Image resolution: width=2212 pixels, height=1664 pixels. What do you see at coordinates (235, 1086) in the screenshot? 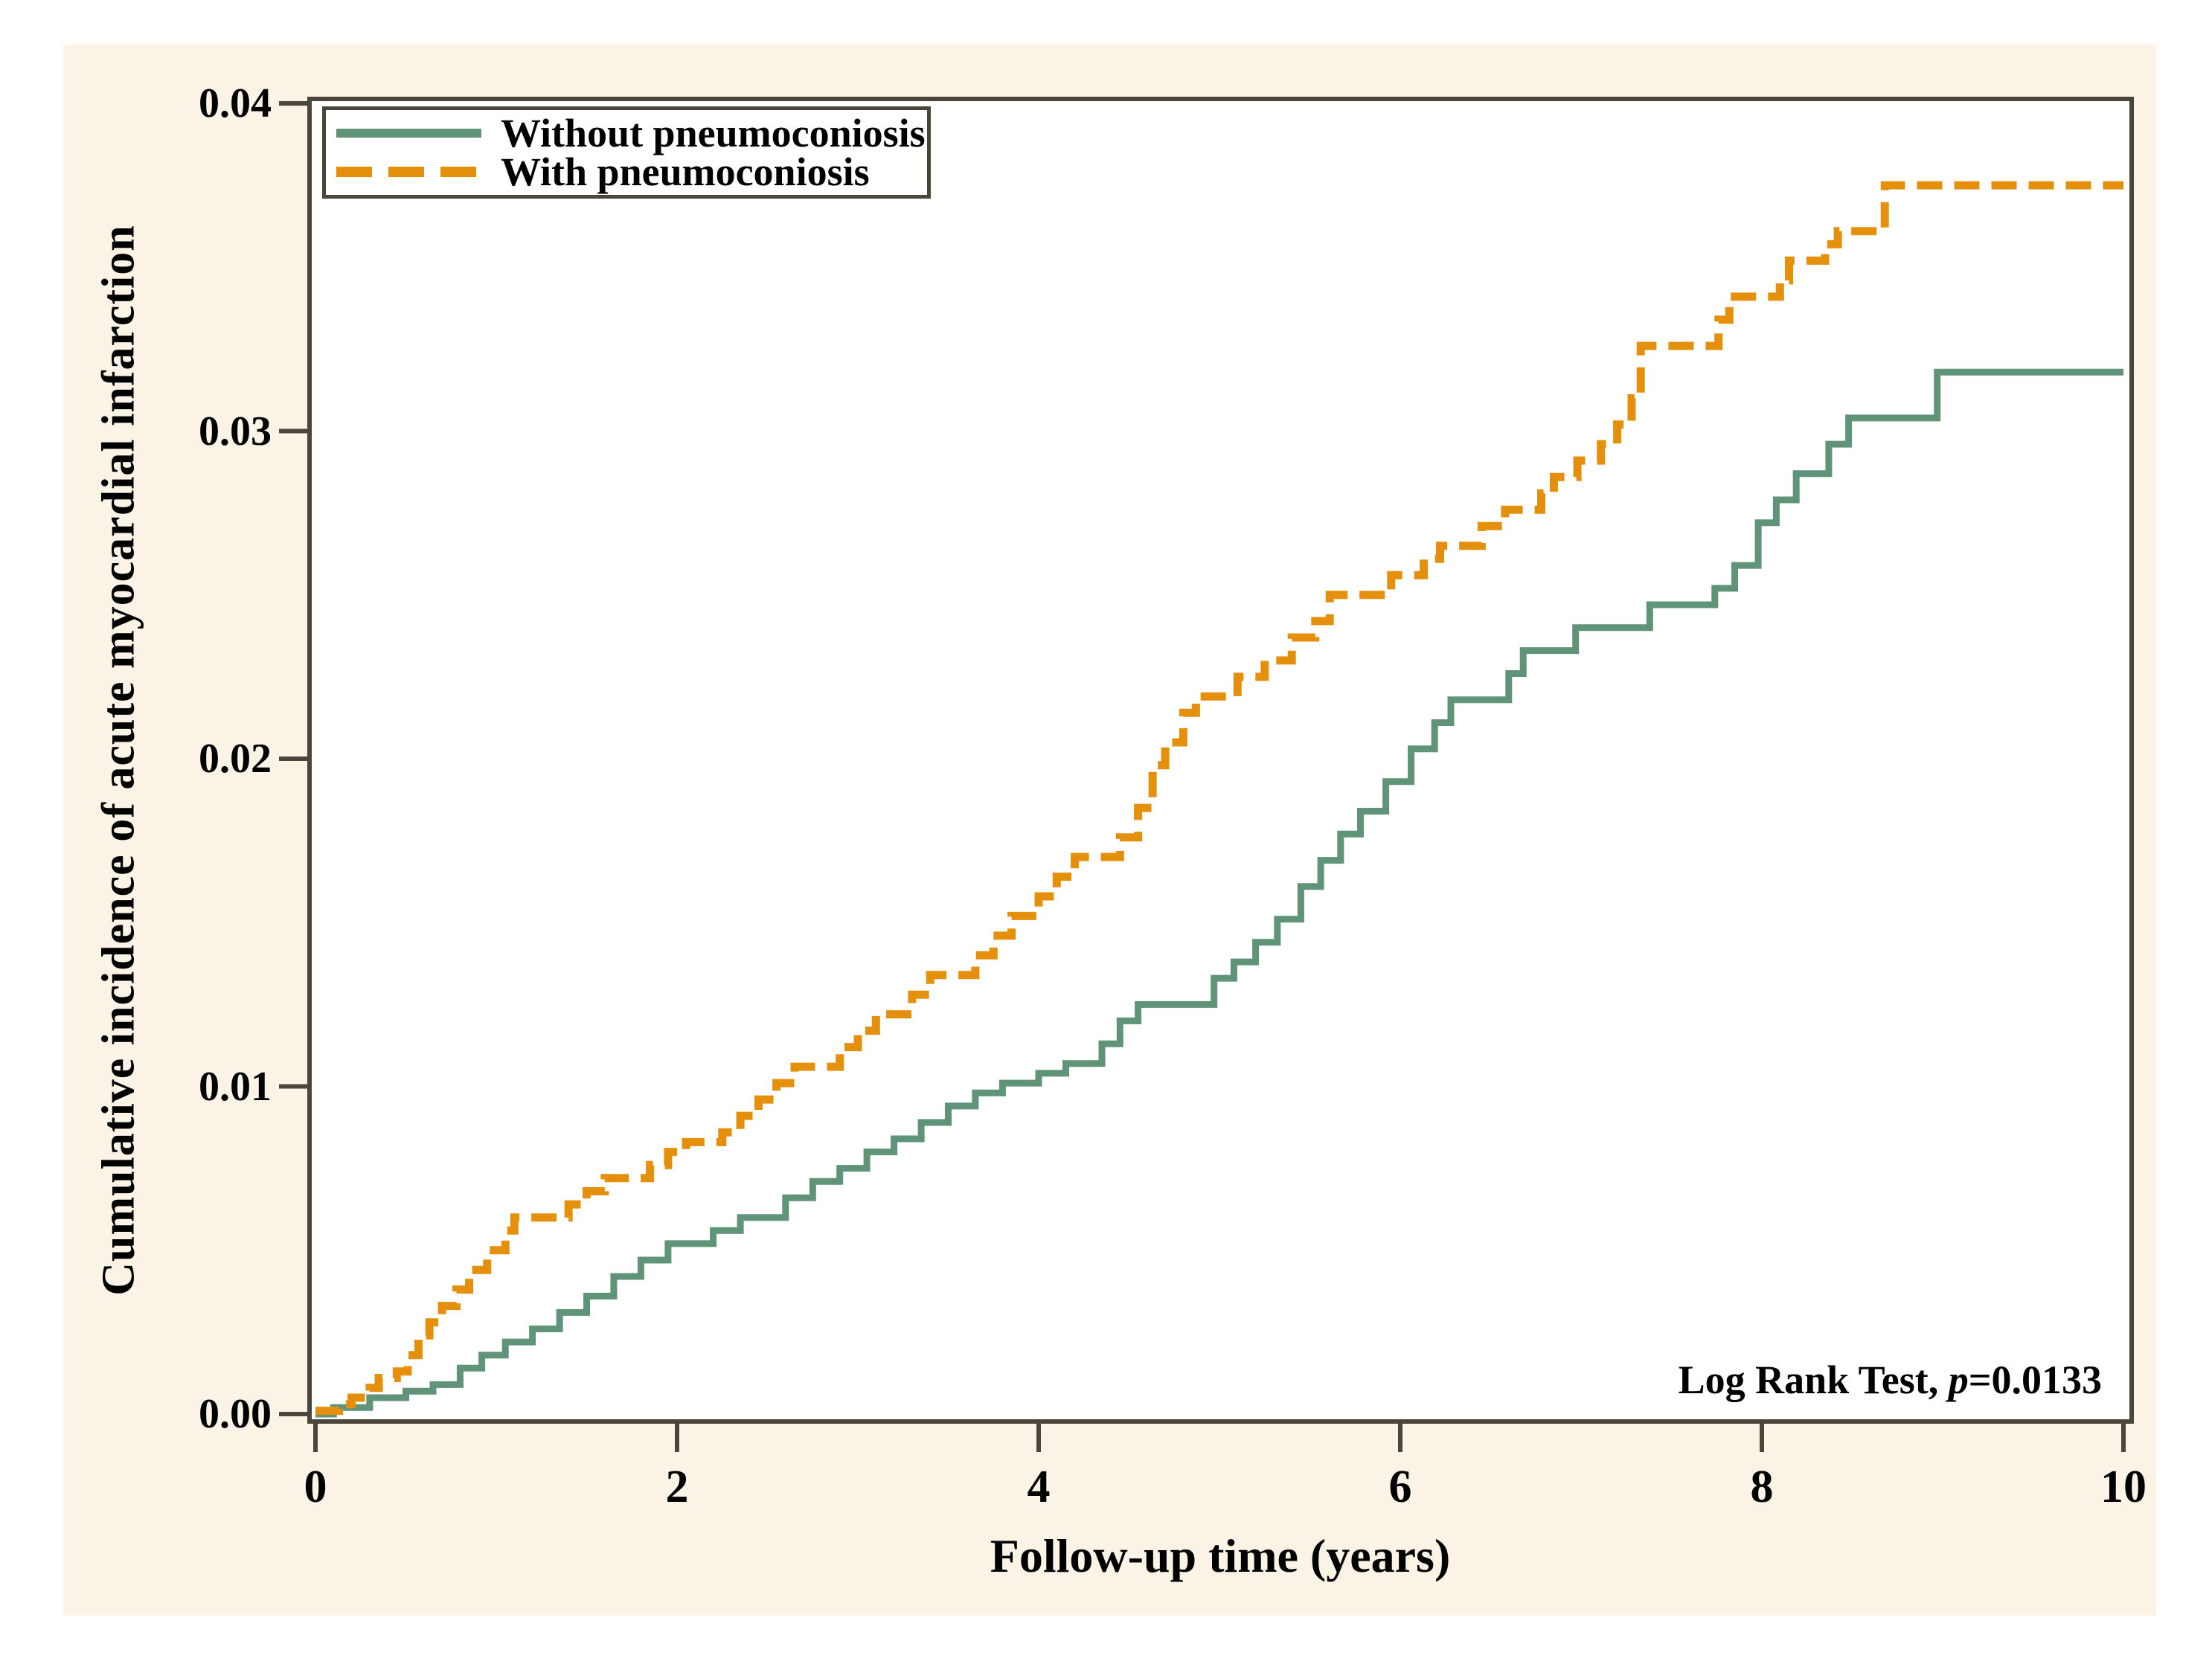
I see `y-tick-label: 0.01` at bounding box center [235, 1086].